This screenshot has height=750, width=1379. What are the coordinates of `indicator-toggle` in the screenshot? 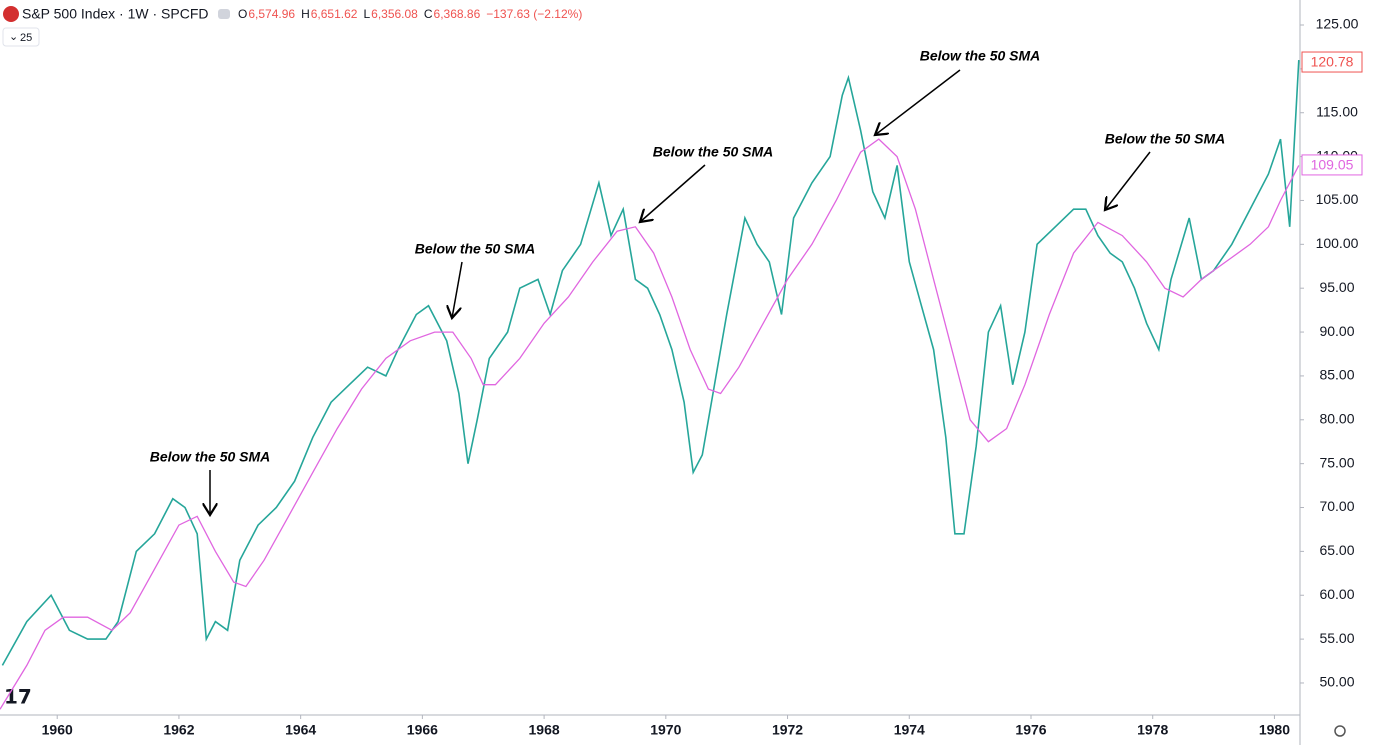 It's located at (21, 37).